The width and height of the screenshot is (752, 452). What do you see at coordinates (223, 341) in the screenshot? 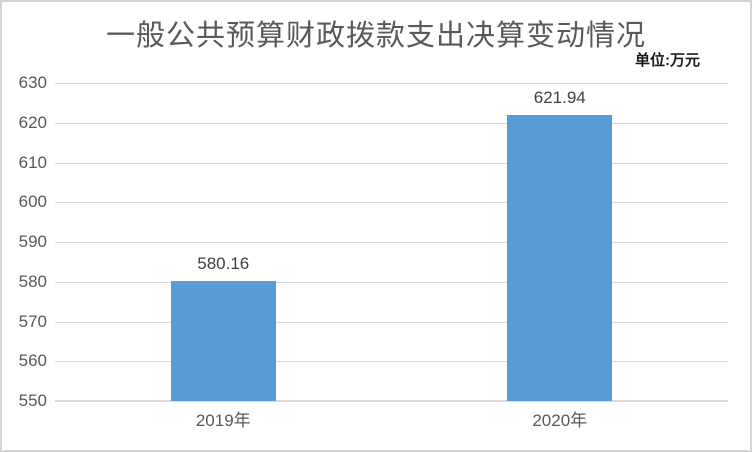
I see `bar-2019年` at bounding box center [223, 341].